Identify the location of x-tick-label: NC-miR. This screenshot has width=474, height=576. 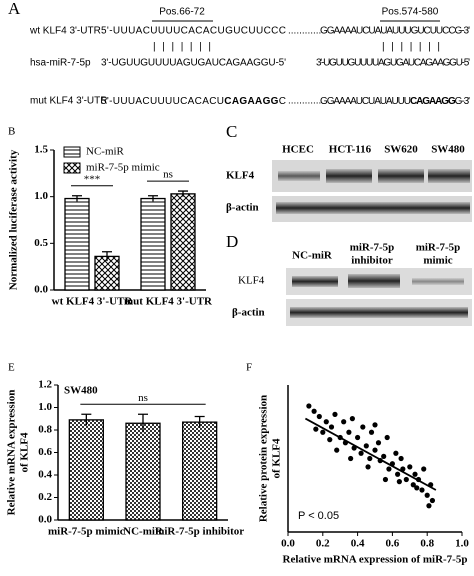
(143, 532).